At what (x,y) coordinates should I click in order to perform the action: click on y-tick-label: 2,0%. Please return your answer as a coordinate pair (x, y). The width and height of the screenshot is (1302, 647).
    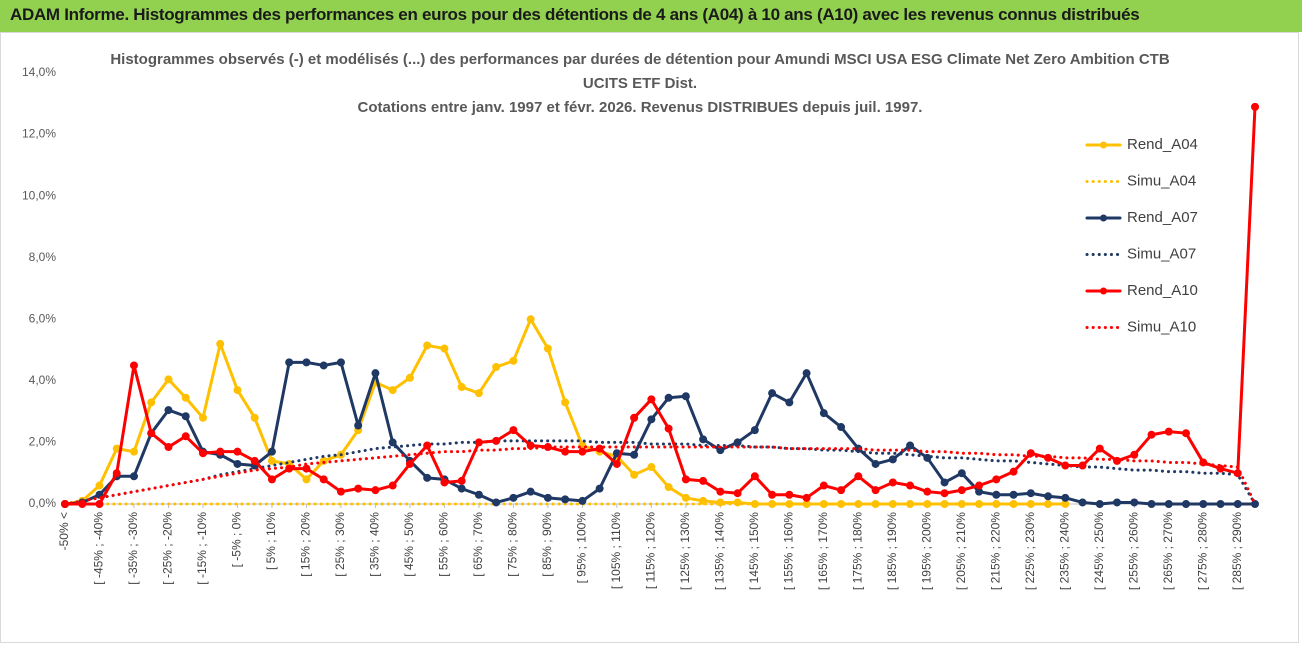
    Looking at the image, I should click on (43, 442).